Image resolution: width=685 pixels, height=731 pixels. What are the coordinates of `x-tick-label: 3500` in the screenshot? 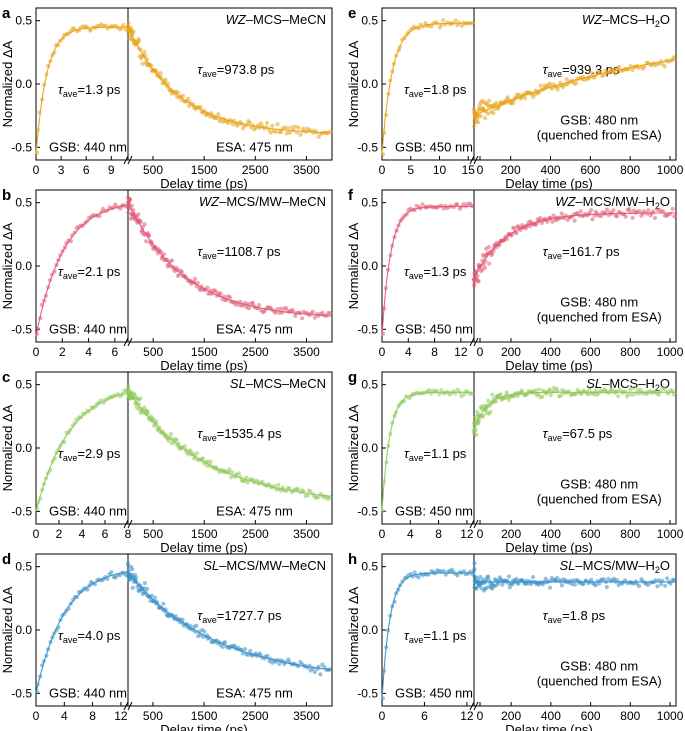 It's located at (306, 352).